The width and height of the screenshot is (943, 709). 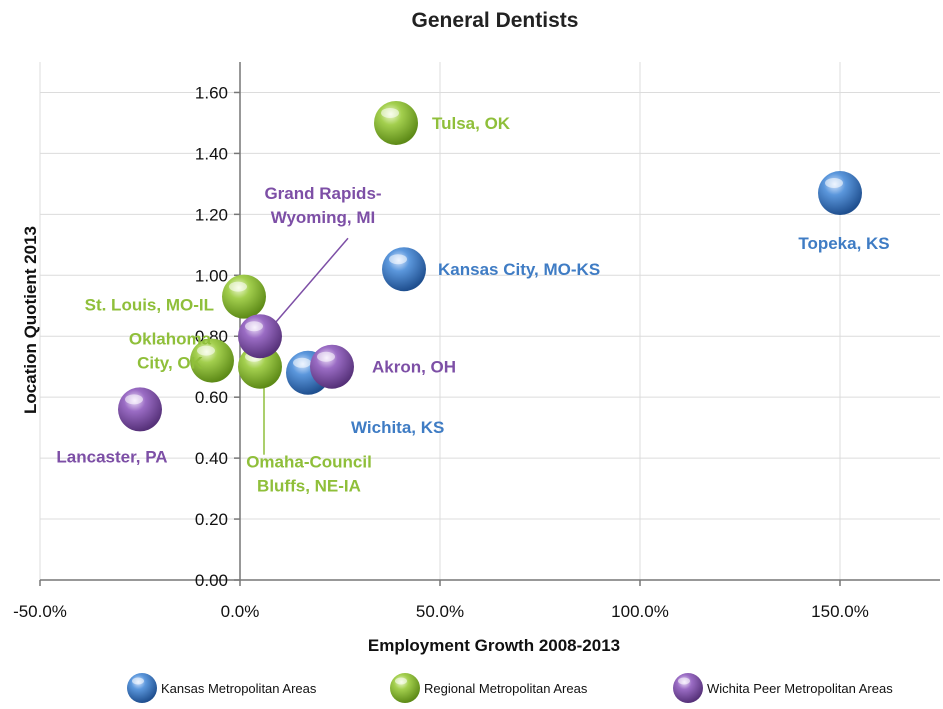 I want to click on point-label: Tulsa, OK, so click(x=471, y=123).